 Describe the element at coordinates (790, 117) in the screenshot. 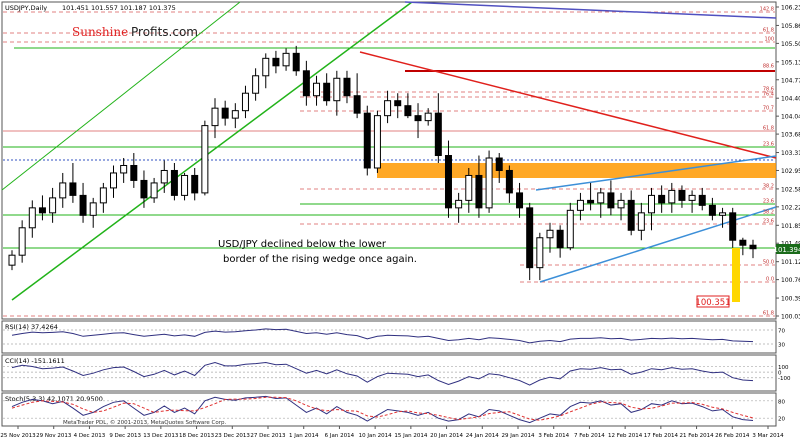

I see `price-tick-label: 104.040` at that location.